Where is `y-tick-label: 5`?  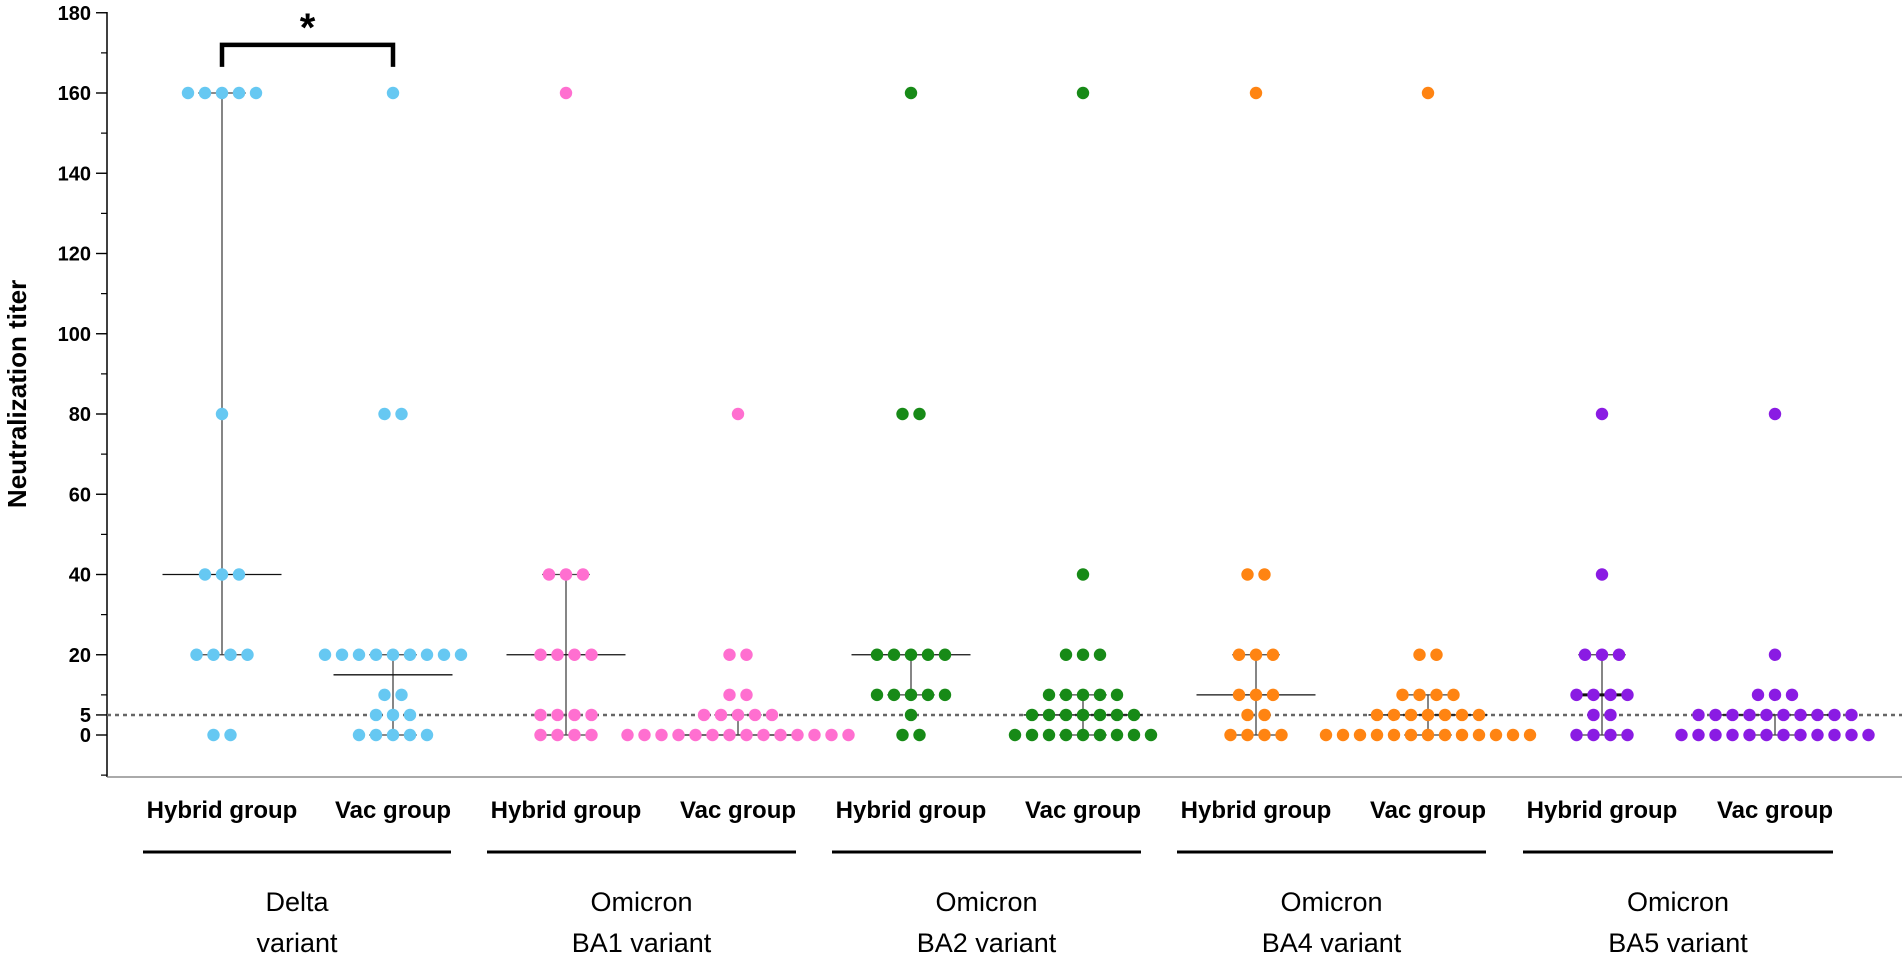 y-tick-label: 5 is located at coordinates (85, 716).